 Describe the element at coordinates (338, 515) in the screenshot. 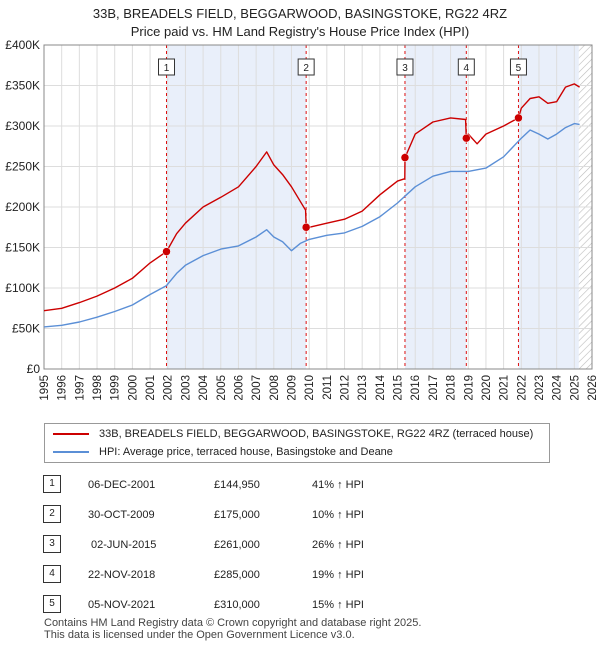

I see `transaction-hpi-diff: 10% ↑ HPI` at that location.